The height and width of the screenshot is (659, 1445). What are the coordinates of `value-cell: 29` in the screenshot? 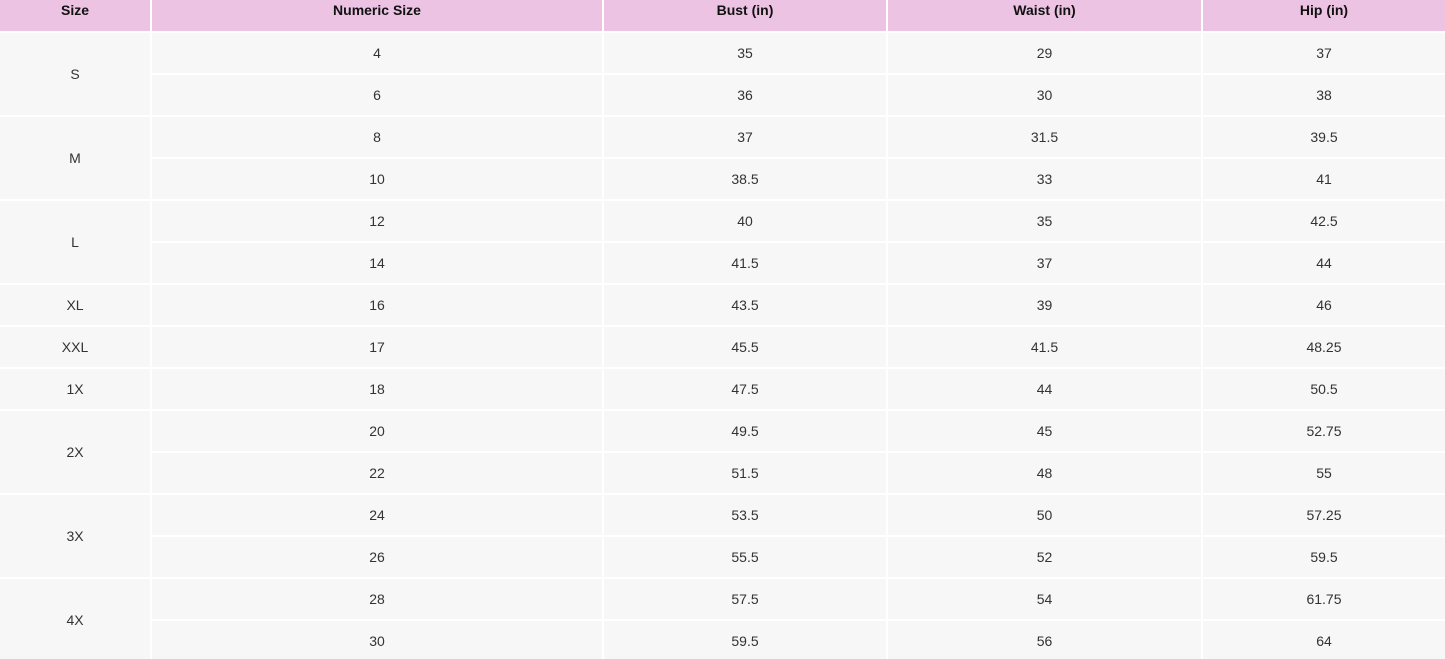 It's located at (1045, 53).